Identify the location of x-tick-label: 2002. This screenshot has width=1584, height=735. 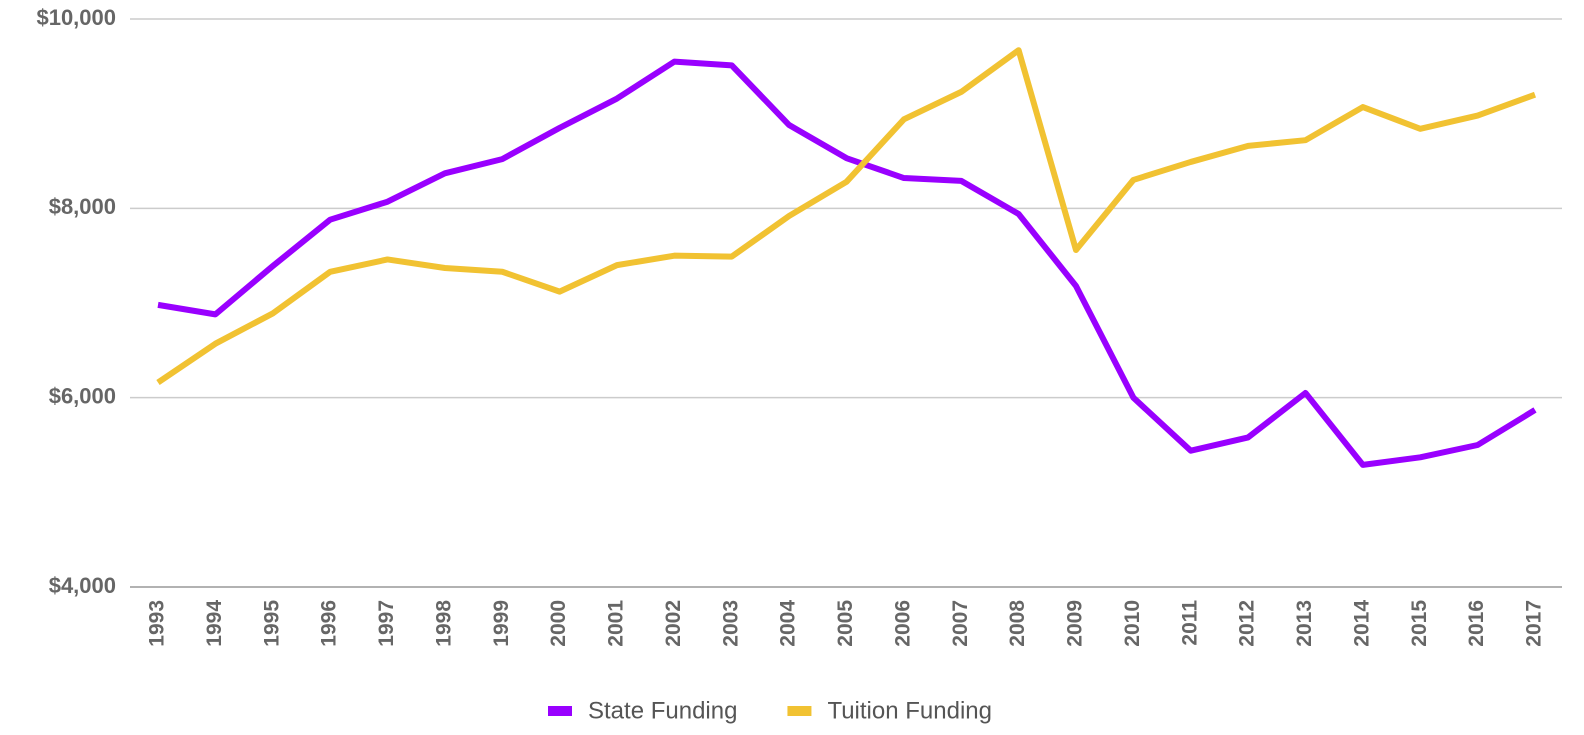
(673, 623).